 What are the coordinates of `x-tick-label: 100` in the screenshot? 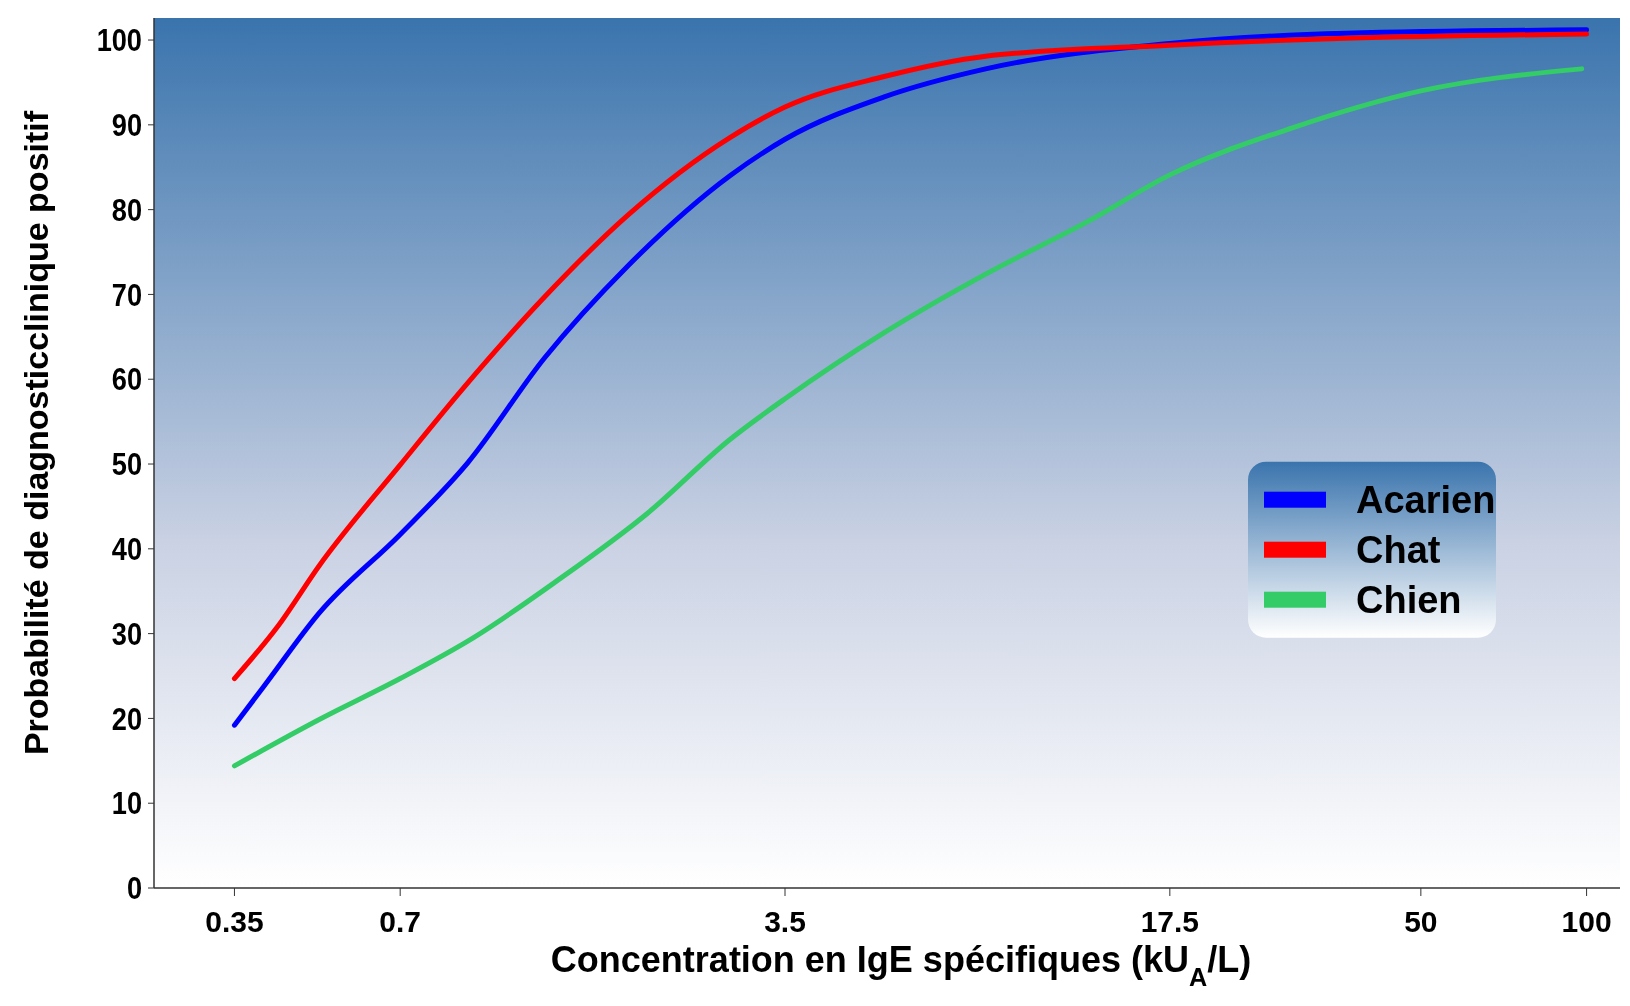 It's located at (1586, 921).